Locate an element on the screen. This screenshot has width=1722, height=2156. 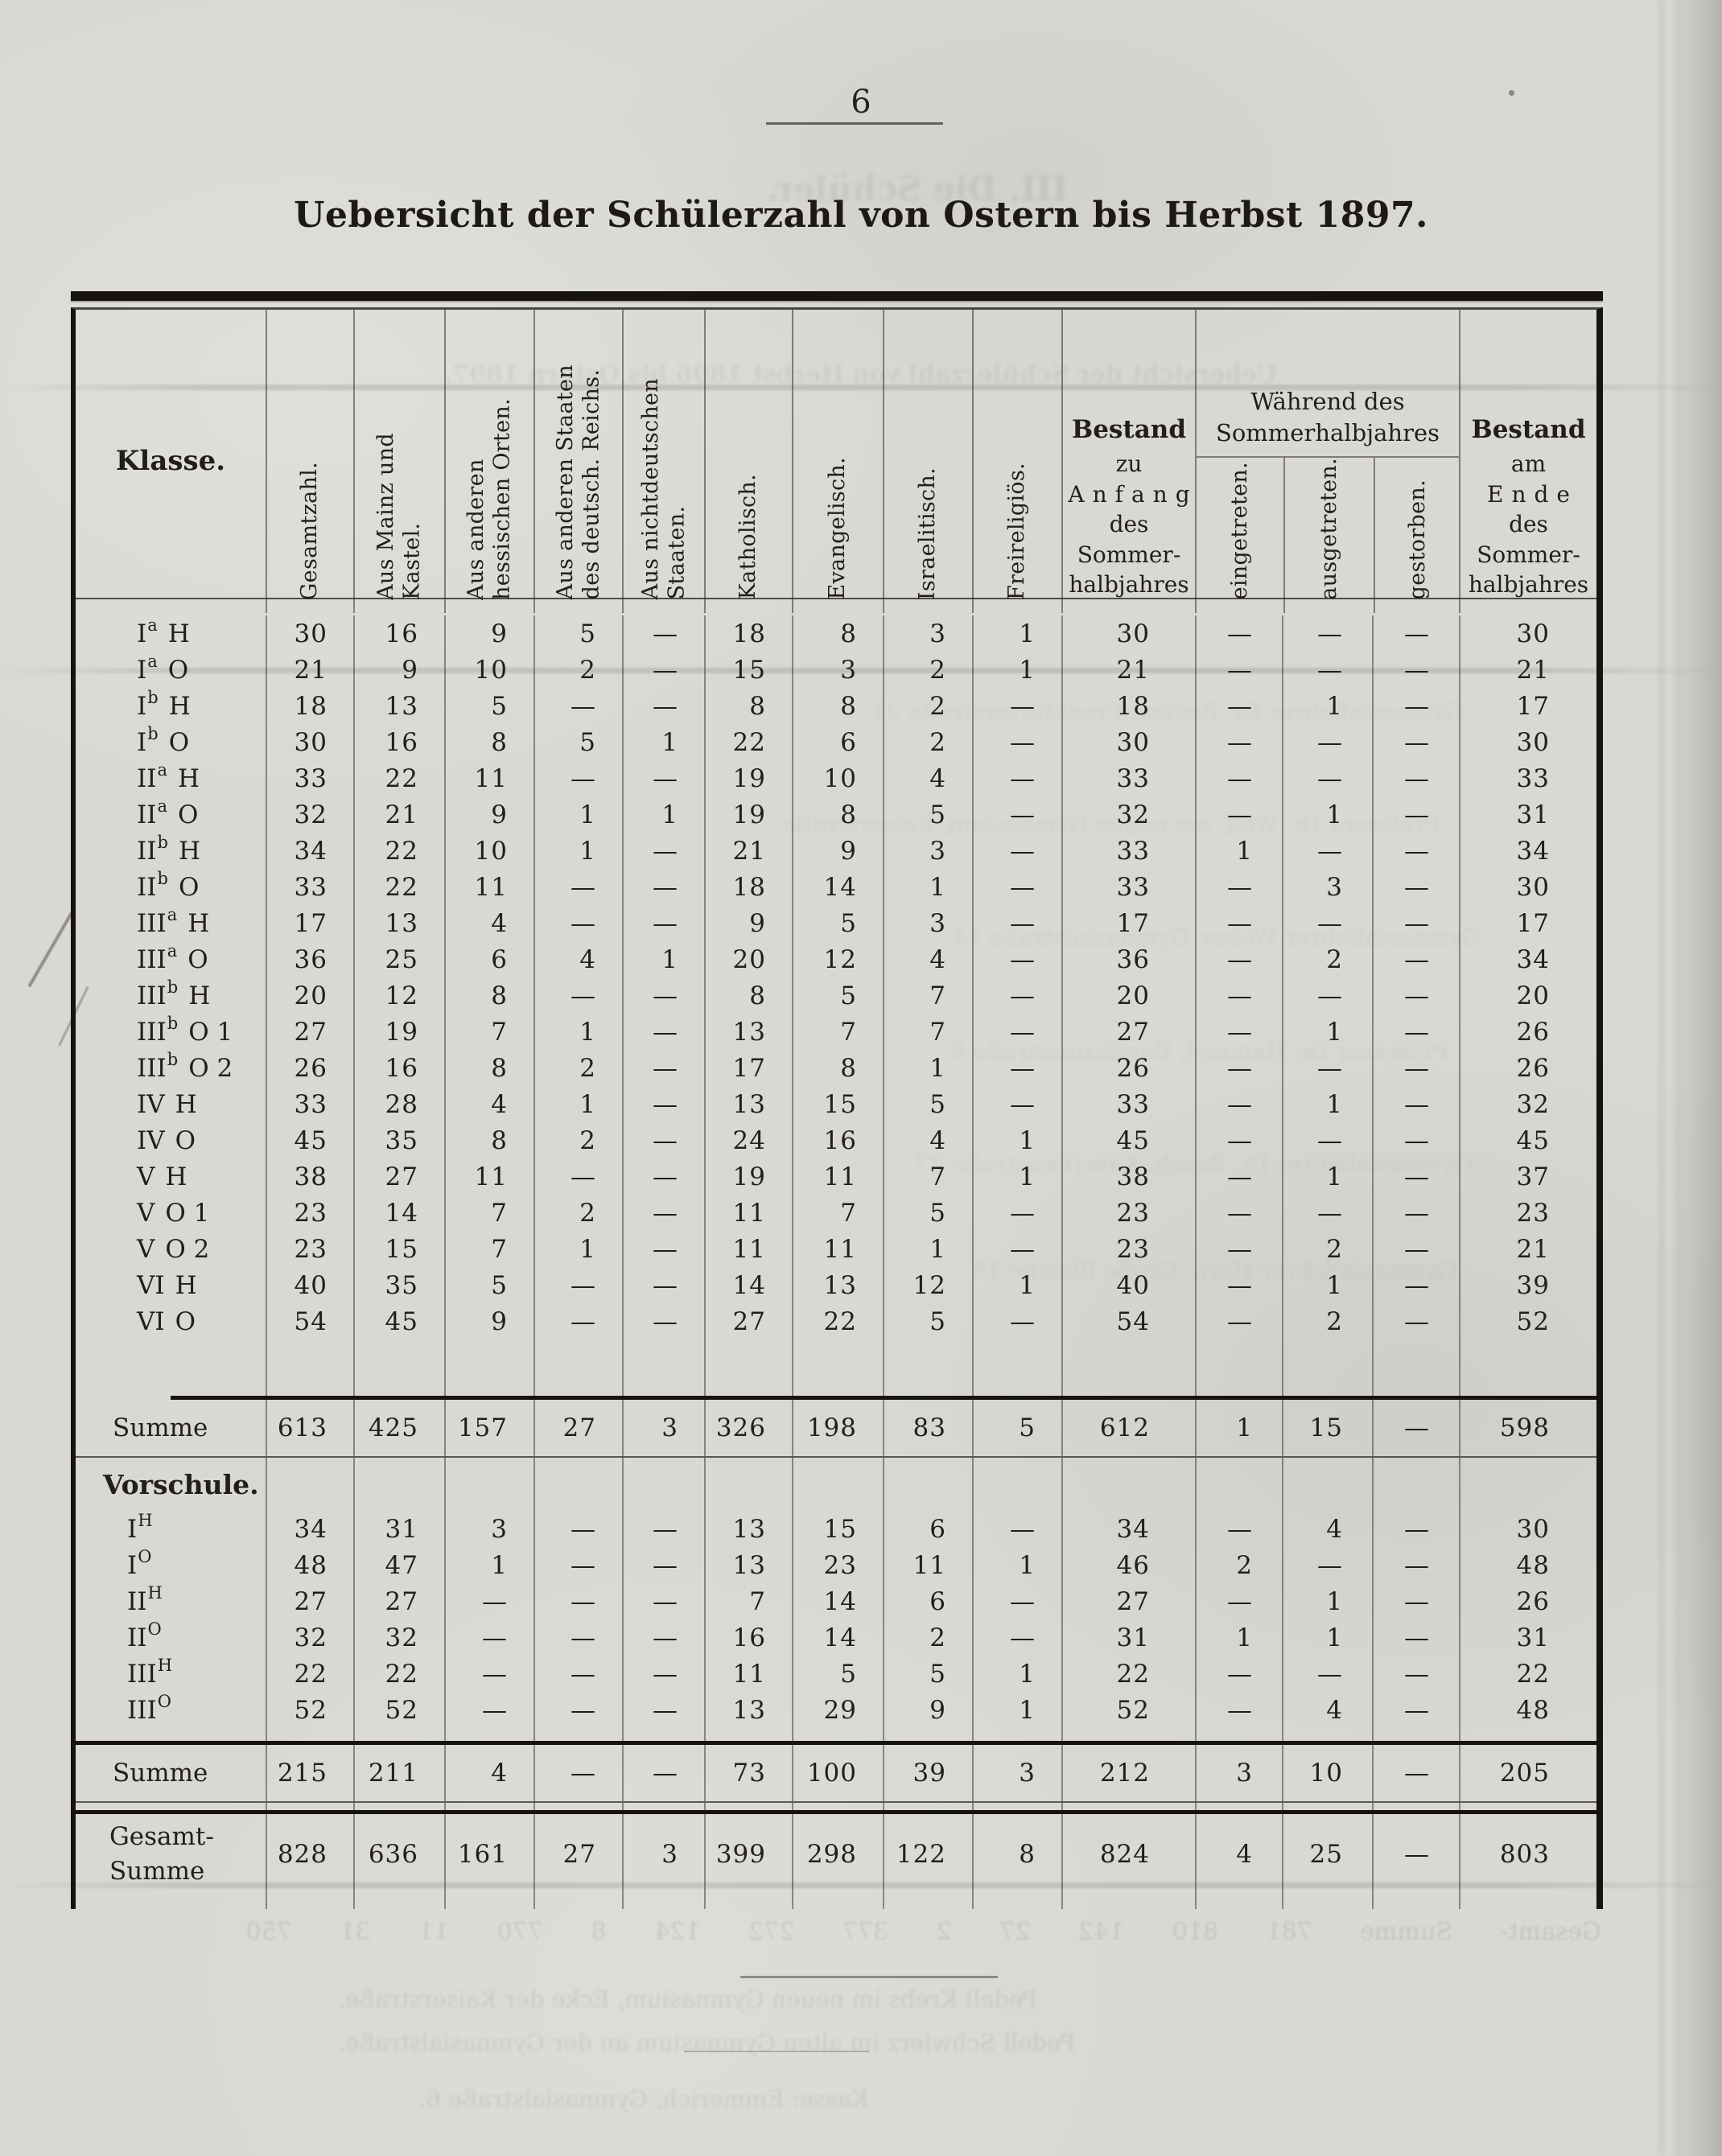
cell-deutsches-reich: 1 is located at coordinates (577, 814).